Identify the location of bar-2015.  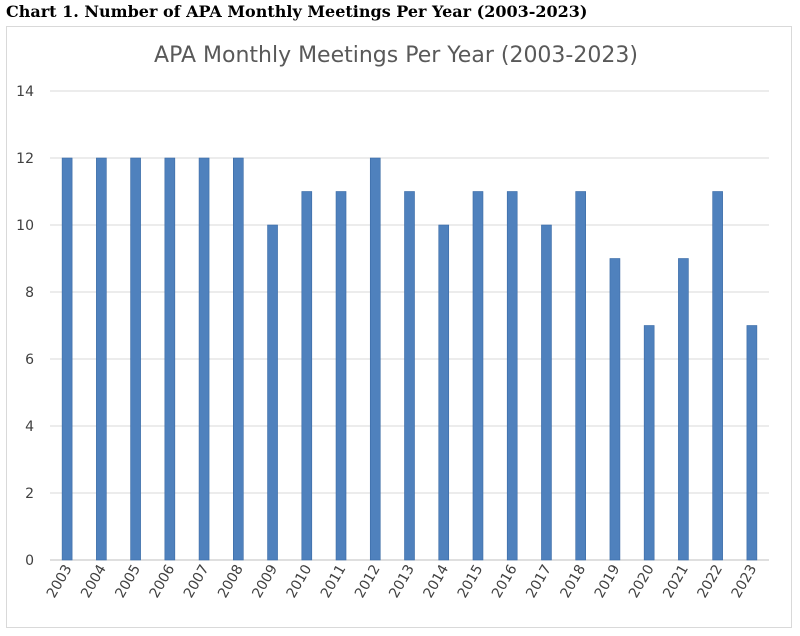
(478, 376).